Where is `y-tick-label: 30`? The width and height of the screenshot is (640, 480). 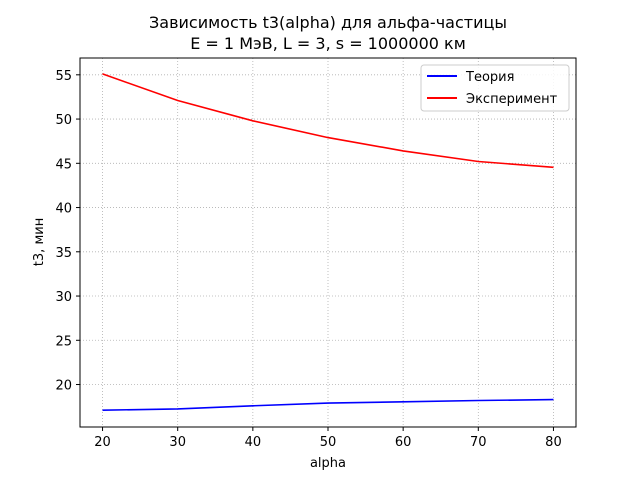 y-tick-label: 30 is located at coordinates (63, 297).